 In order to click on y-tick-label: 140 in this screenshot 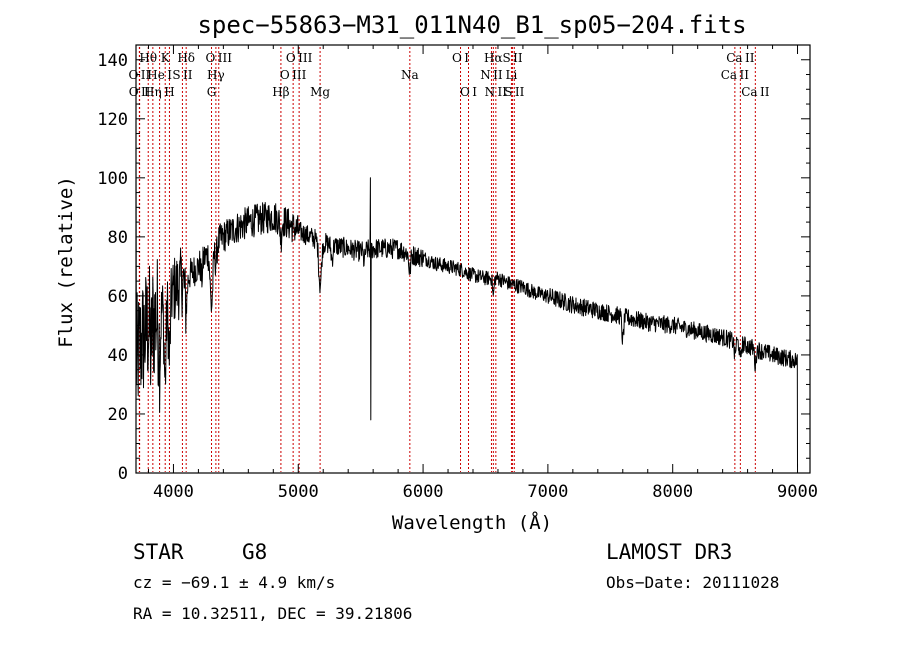, I will do `click(112, 61)`.